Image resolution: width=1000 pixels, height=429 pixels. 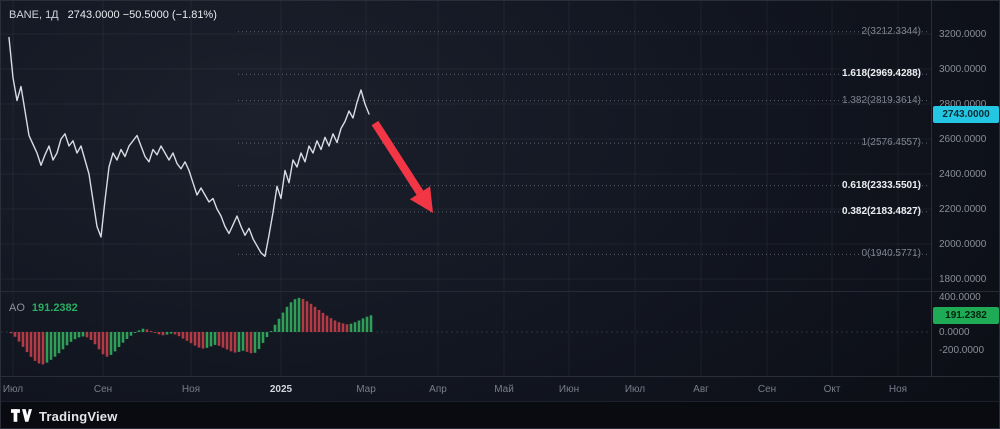 What do you see at coordinates (966, 315) in the screenshot?
I see `ao-value-badge: 191.2382` at bounding box center [966, 315].